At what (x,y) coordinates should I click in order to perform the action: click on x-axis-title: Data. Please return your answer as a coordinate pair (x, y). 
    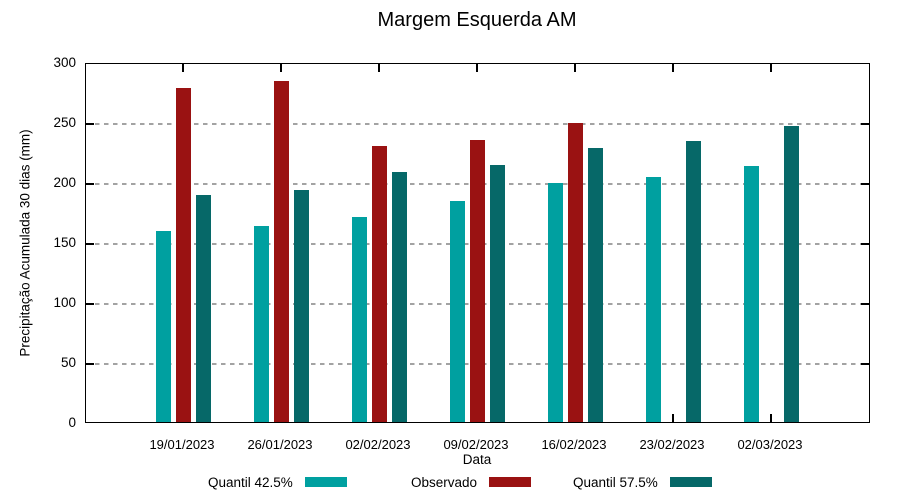
    Looking at the image, I should click on (477, 459).